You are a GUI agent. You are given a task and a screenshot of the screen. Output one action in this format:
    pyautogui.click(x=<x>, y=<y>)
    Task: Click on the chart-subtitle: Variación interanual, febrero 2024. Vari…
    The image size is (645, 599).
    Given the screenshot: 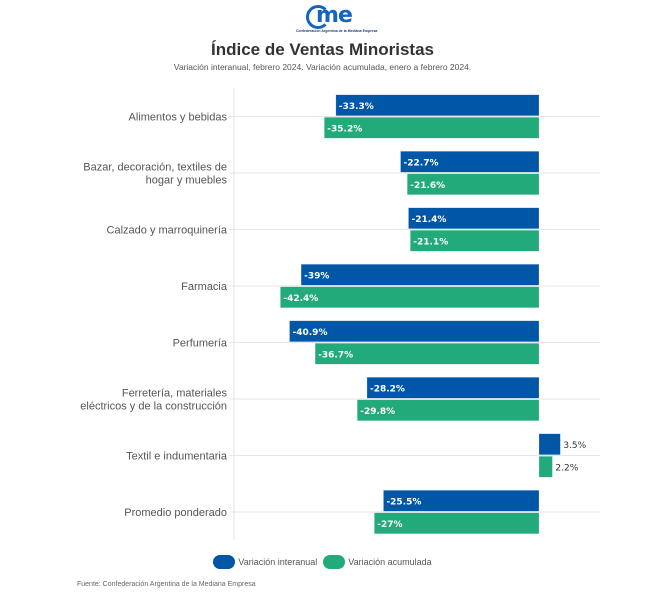 What is the action you would take?
    pyautogui.click(x=322, y=67)
    